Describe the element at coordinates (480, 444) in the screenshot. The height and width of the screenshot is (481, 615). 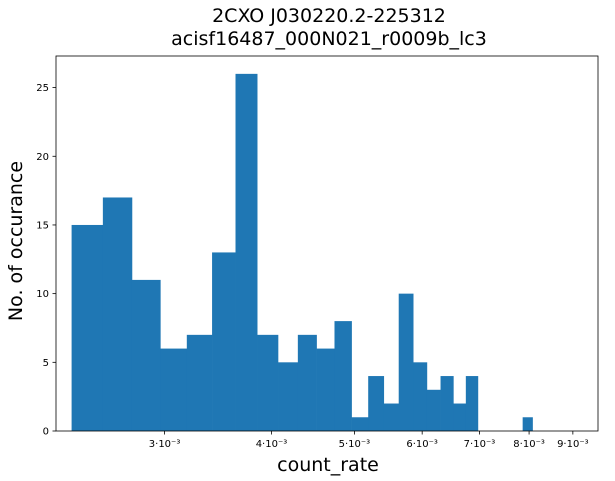
I see `x-tick-label: 7·10⁻³` at that location.